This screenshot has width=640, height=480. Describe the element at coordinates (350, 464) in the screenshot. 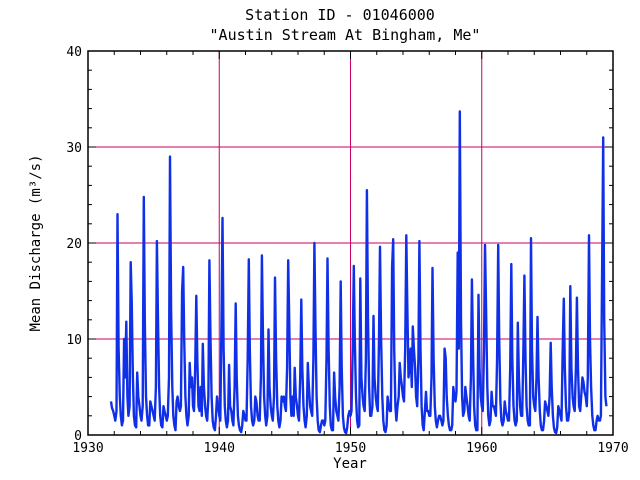

I see `x-axis-label: Year` at that location.